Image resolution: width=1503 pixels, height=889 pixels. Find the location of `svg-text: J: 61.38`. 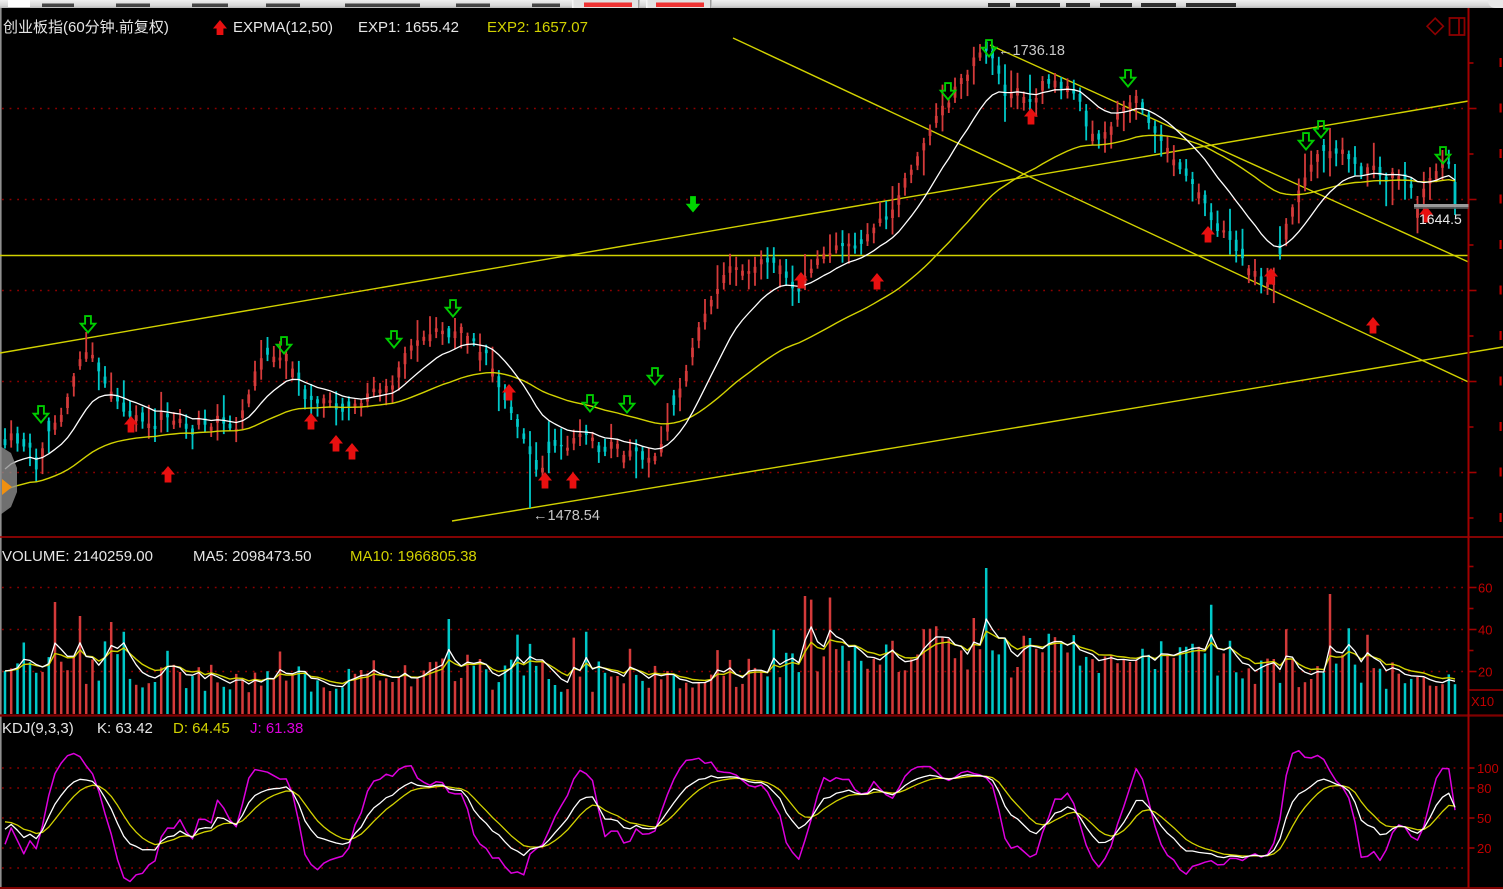

svg-text: J: 61.38 is located at coordinates (276, 728).